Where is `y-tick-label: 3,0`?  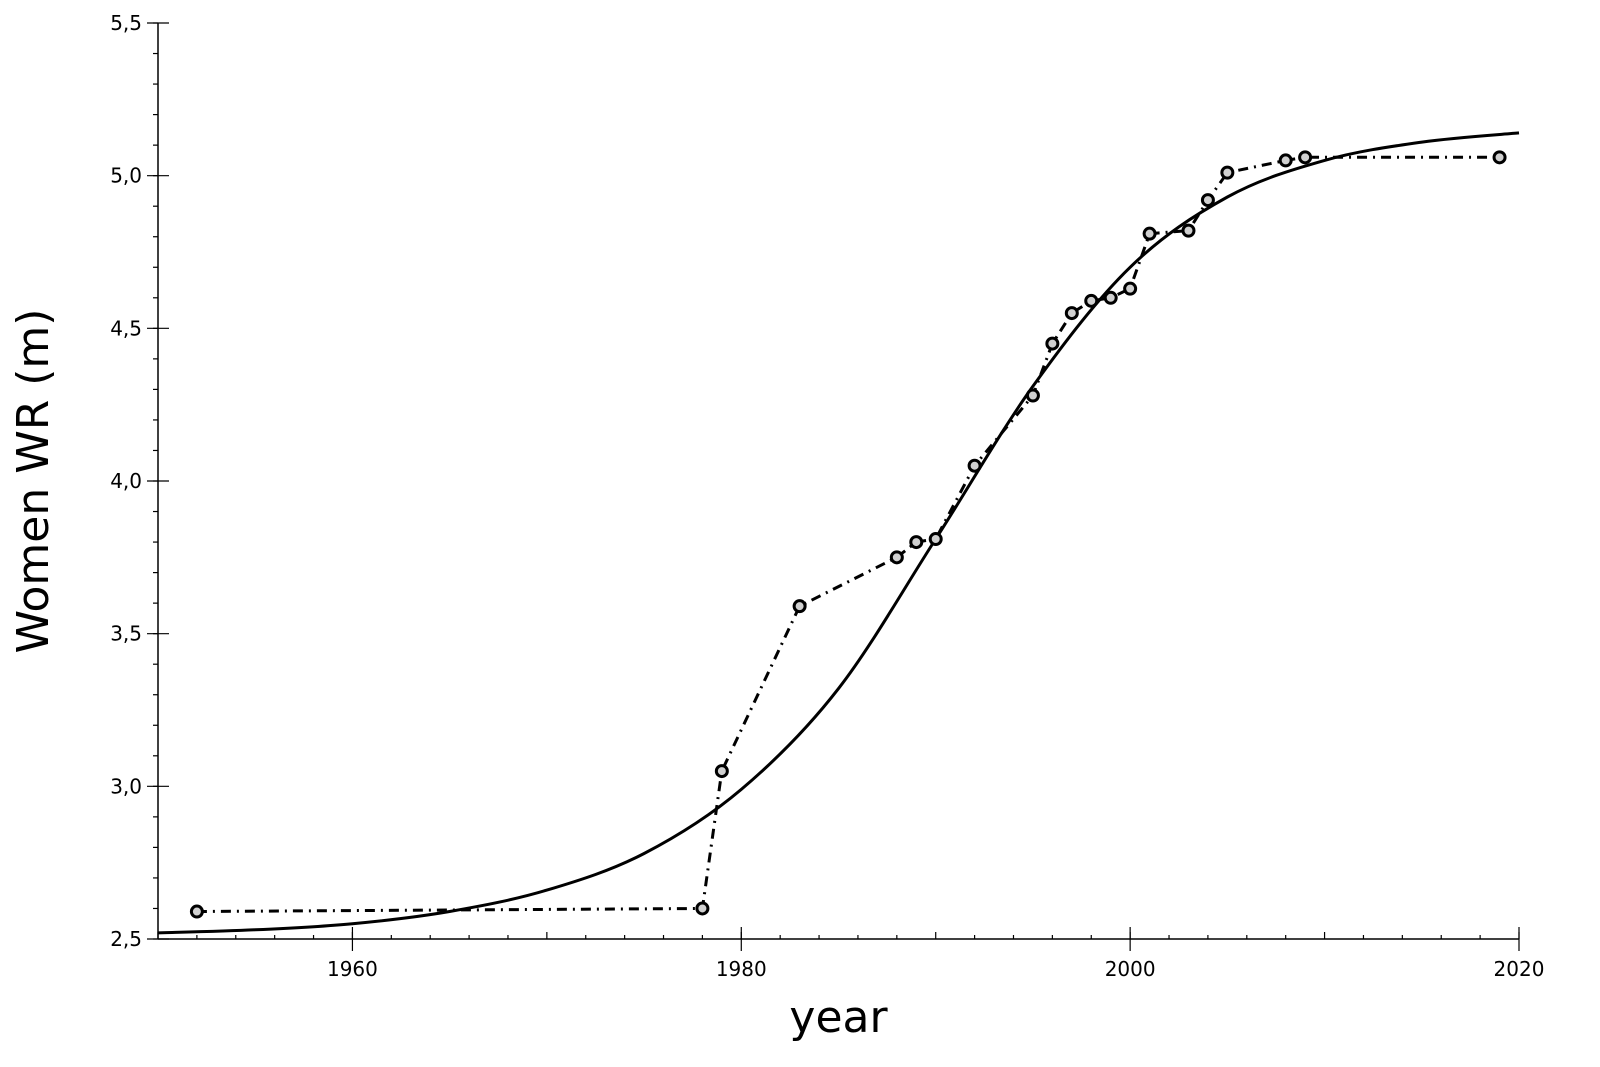 y-tick-label: 3,0 is located at coordinates (126, 786).